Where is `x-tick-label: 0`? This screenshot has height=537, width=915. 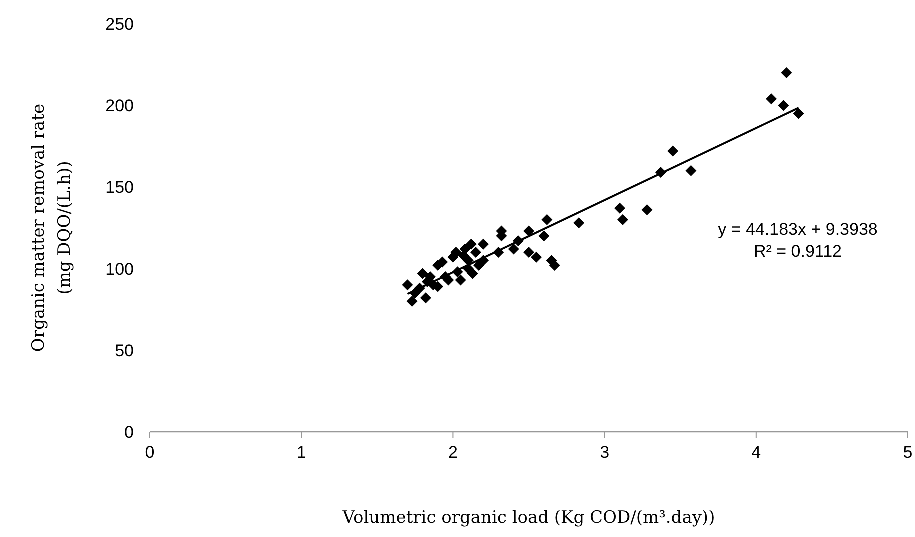 x-tick-label: 0 is located at coordinates (150, 452).